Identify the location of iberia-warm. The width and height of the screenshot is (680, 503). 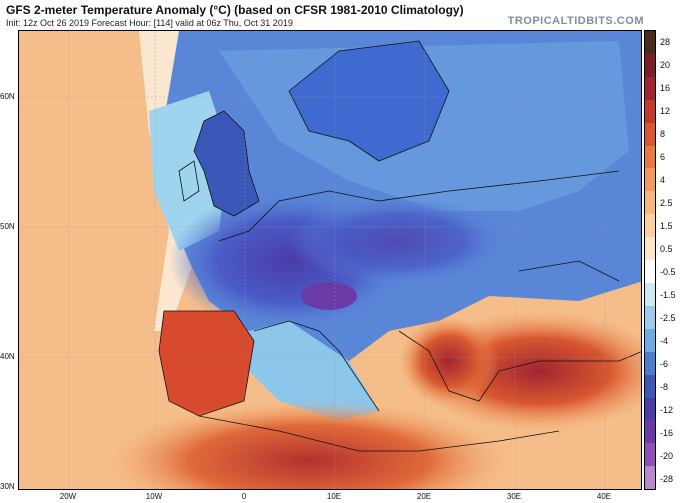
(206, 363).